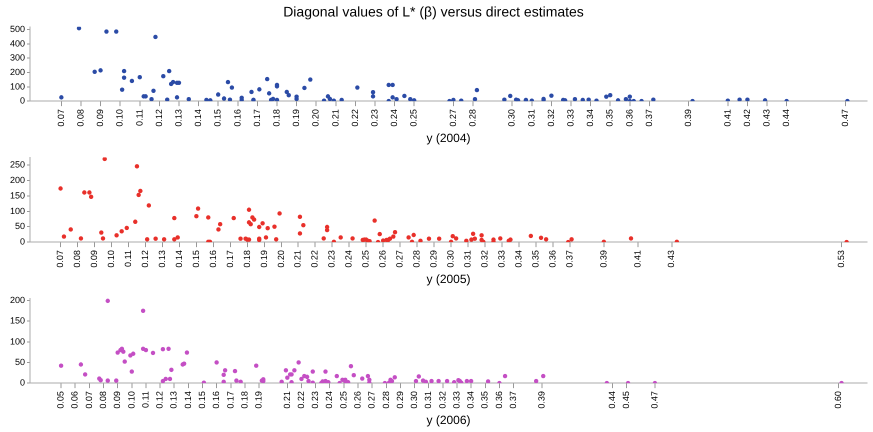 The image size is (873, 432). I want to click on y-tick-label: 400, so click(17, 43).